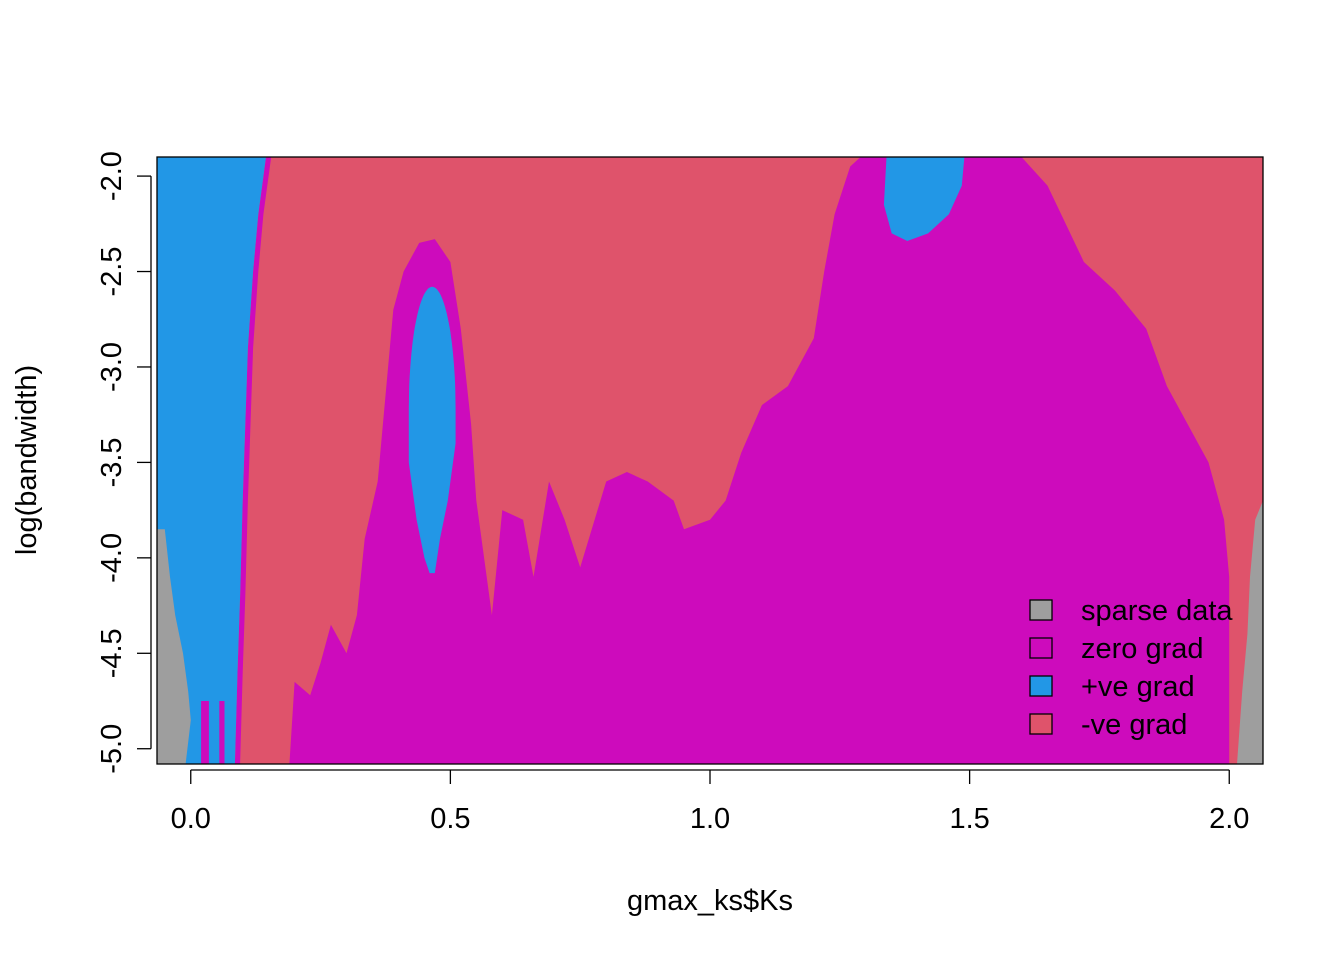 The height and width of the screenshot is (960, 1344). What do you see at coordinates (1142, 649) in the screenshot?
I see `legend-label: zero grad` at bounding box center [1142, 649].